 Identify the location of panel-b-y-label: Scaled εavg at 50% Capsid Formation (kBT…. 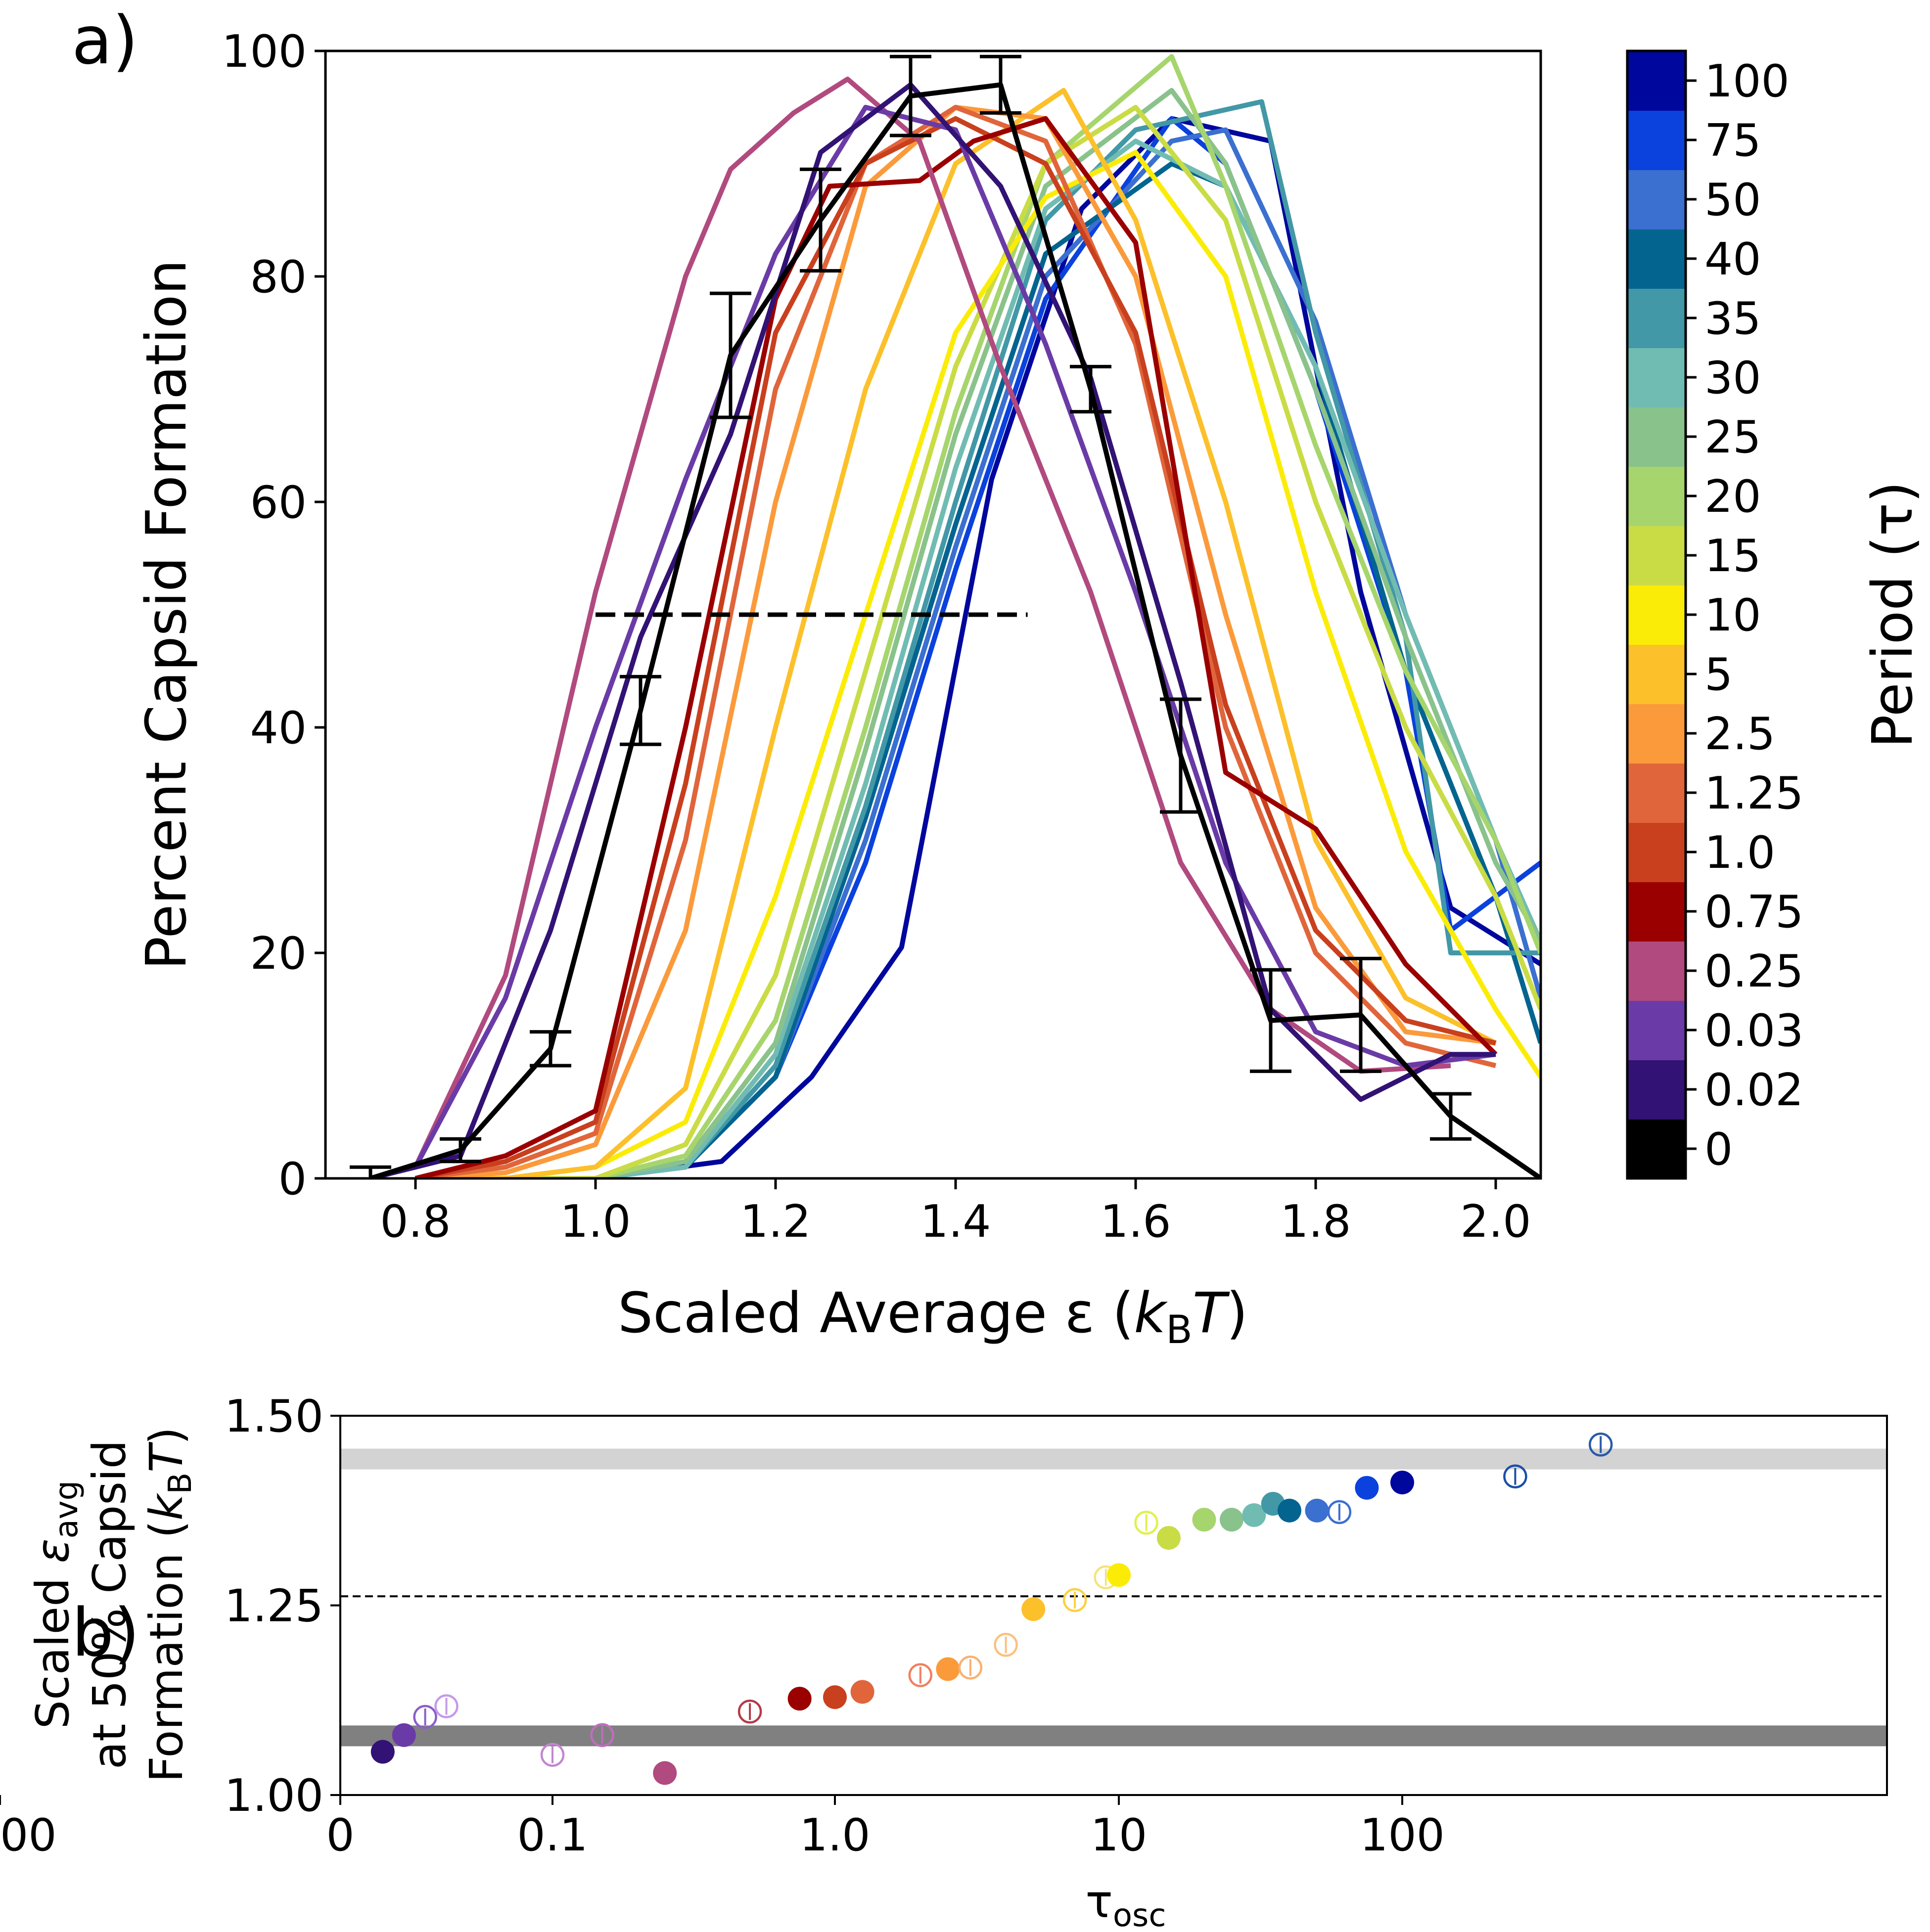
(112, 1605).